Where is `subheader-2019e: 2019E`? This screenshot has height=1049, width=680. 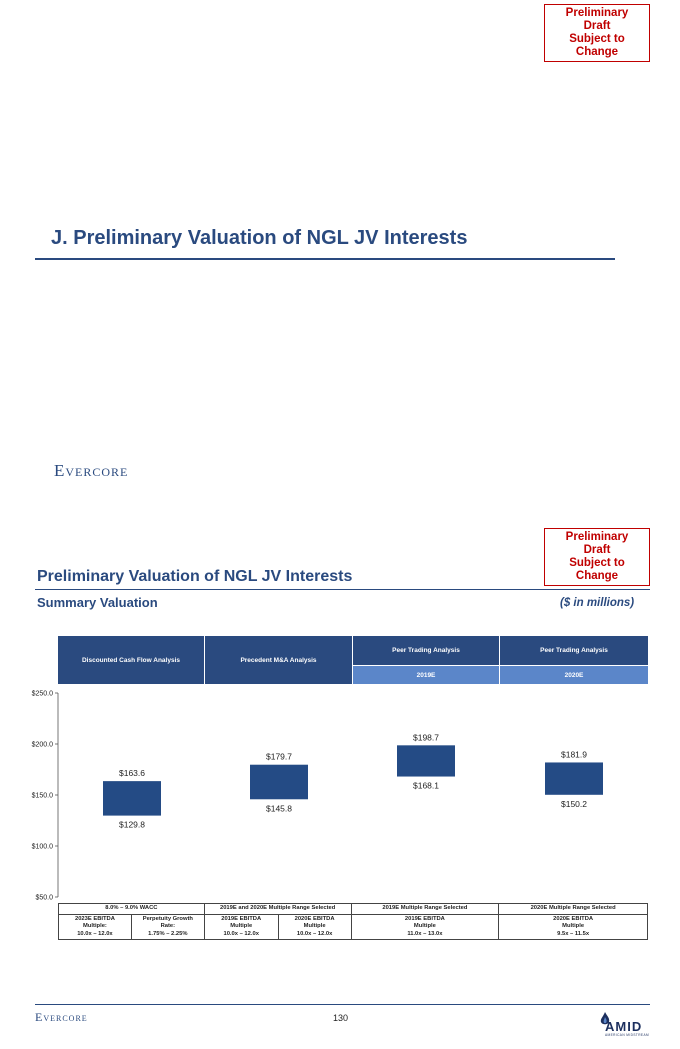 subheader-2019e: 2019E is located at coordinates (426, 675).